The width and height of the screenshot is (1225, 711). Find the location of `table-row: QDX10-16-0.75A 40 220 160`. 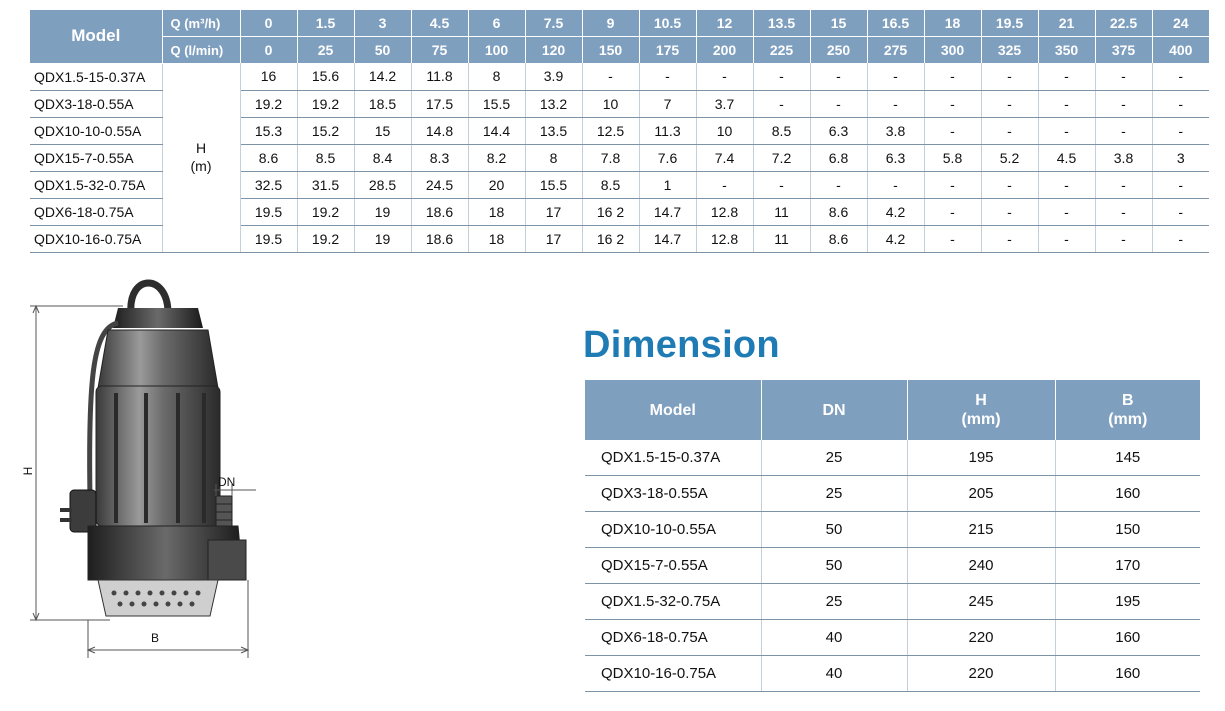

table-row: QDX10-16-0.75A 40 220 160 is located at coordinates (892, 673).